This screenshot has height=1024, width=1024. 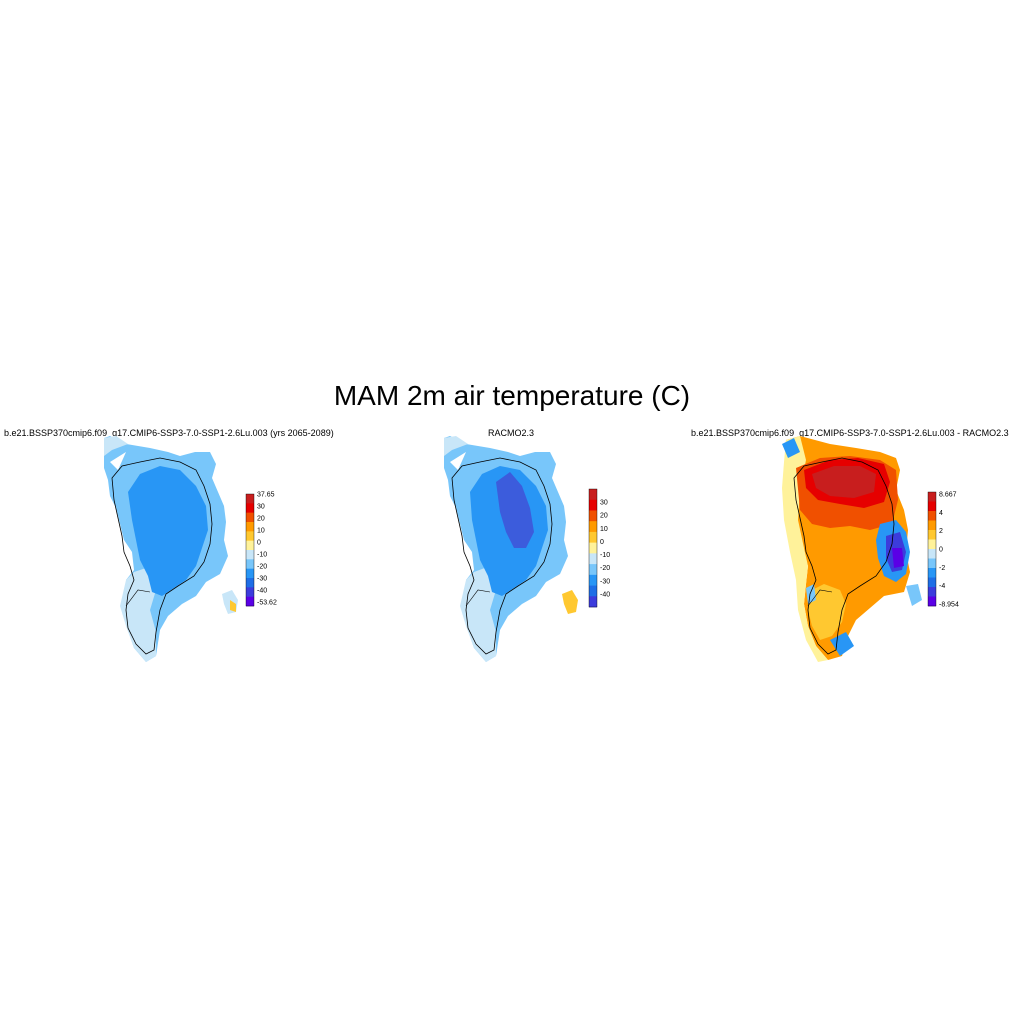 What do you see at coordinates (942, 586) in the screenshot?
I see `colorbar-tick-label: -4` at bounding box center [942, 586].